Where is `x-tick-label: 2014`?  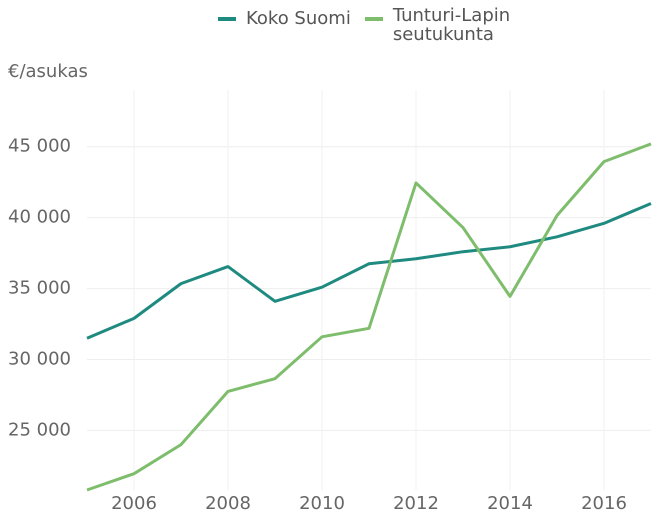
x-tick-label: 2014 is located at coordinates (510, 503).